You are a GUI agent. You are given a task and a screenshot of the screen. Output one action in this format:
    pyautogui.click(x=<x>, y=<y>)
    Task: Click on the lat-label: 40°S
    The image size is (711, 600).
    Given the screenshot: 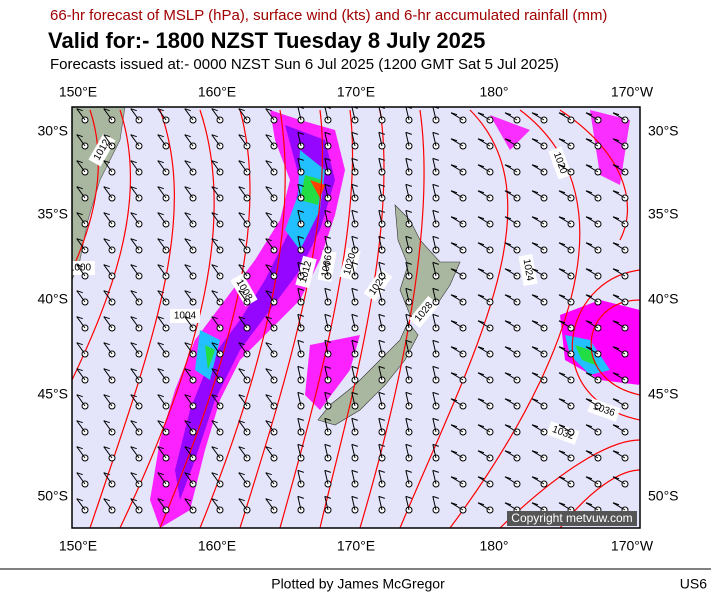 What is the action you would take?
    pyautogui.click(x=52, y=299)
    